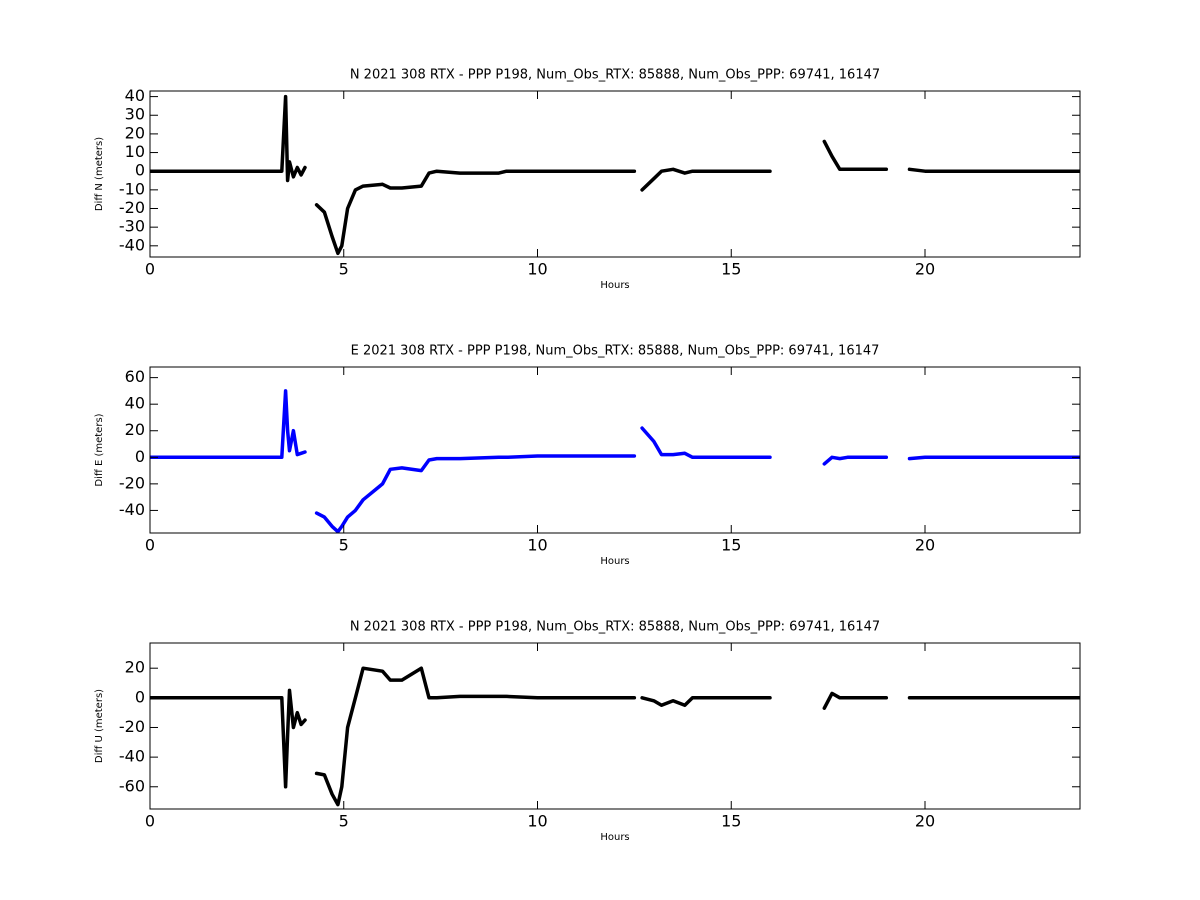  I want to click on y-tick-label: 10, so click(135, 151).